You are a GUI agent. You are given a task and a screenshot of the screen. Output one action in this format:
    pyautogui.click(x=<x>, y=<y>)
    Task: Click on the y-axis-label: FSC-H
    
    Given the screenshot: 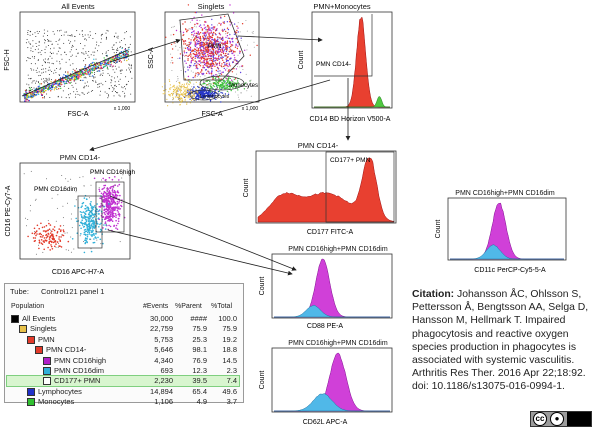 What is the action you would take?
    pyautogui.click(x=7, y=59)
    